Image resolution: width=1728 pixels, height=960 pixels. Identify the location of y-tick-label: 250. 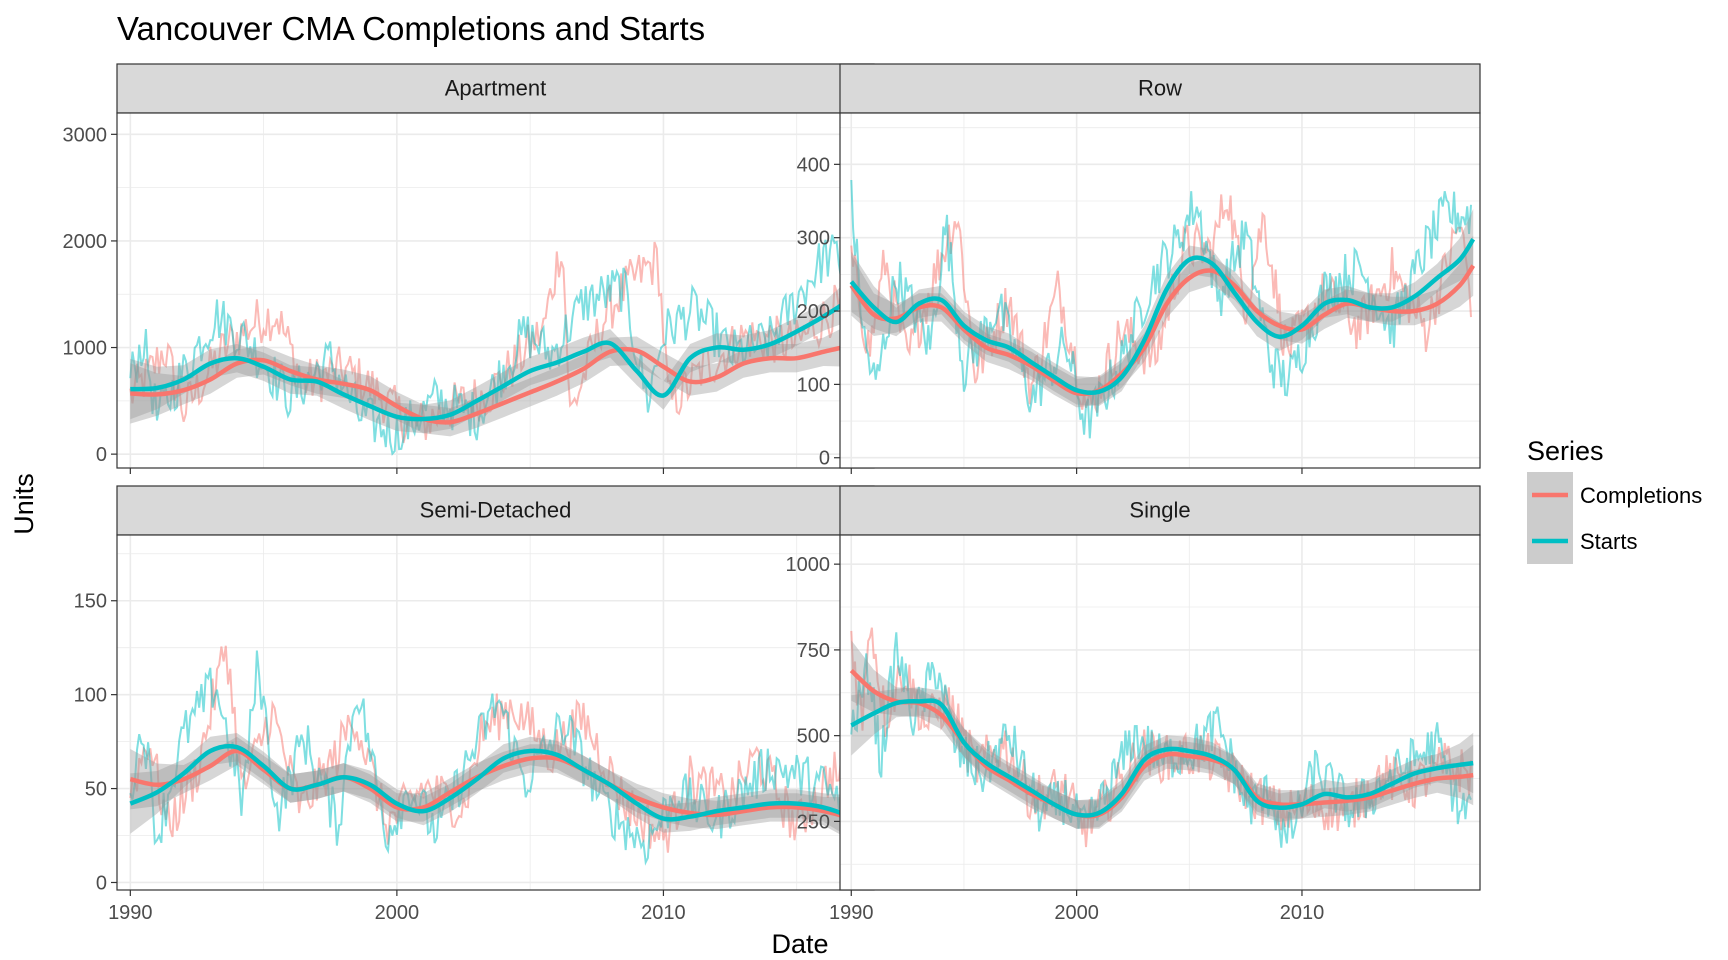
(813, 822).